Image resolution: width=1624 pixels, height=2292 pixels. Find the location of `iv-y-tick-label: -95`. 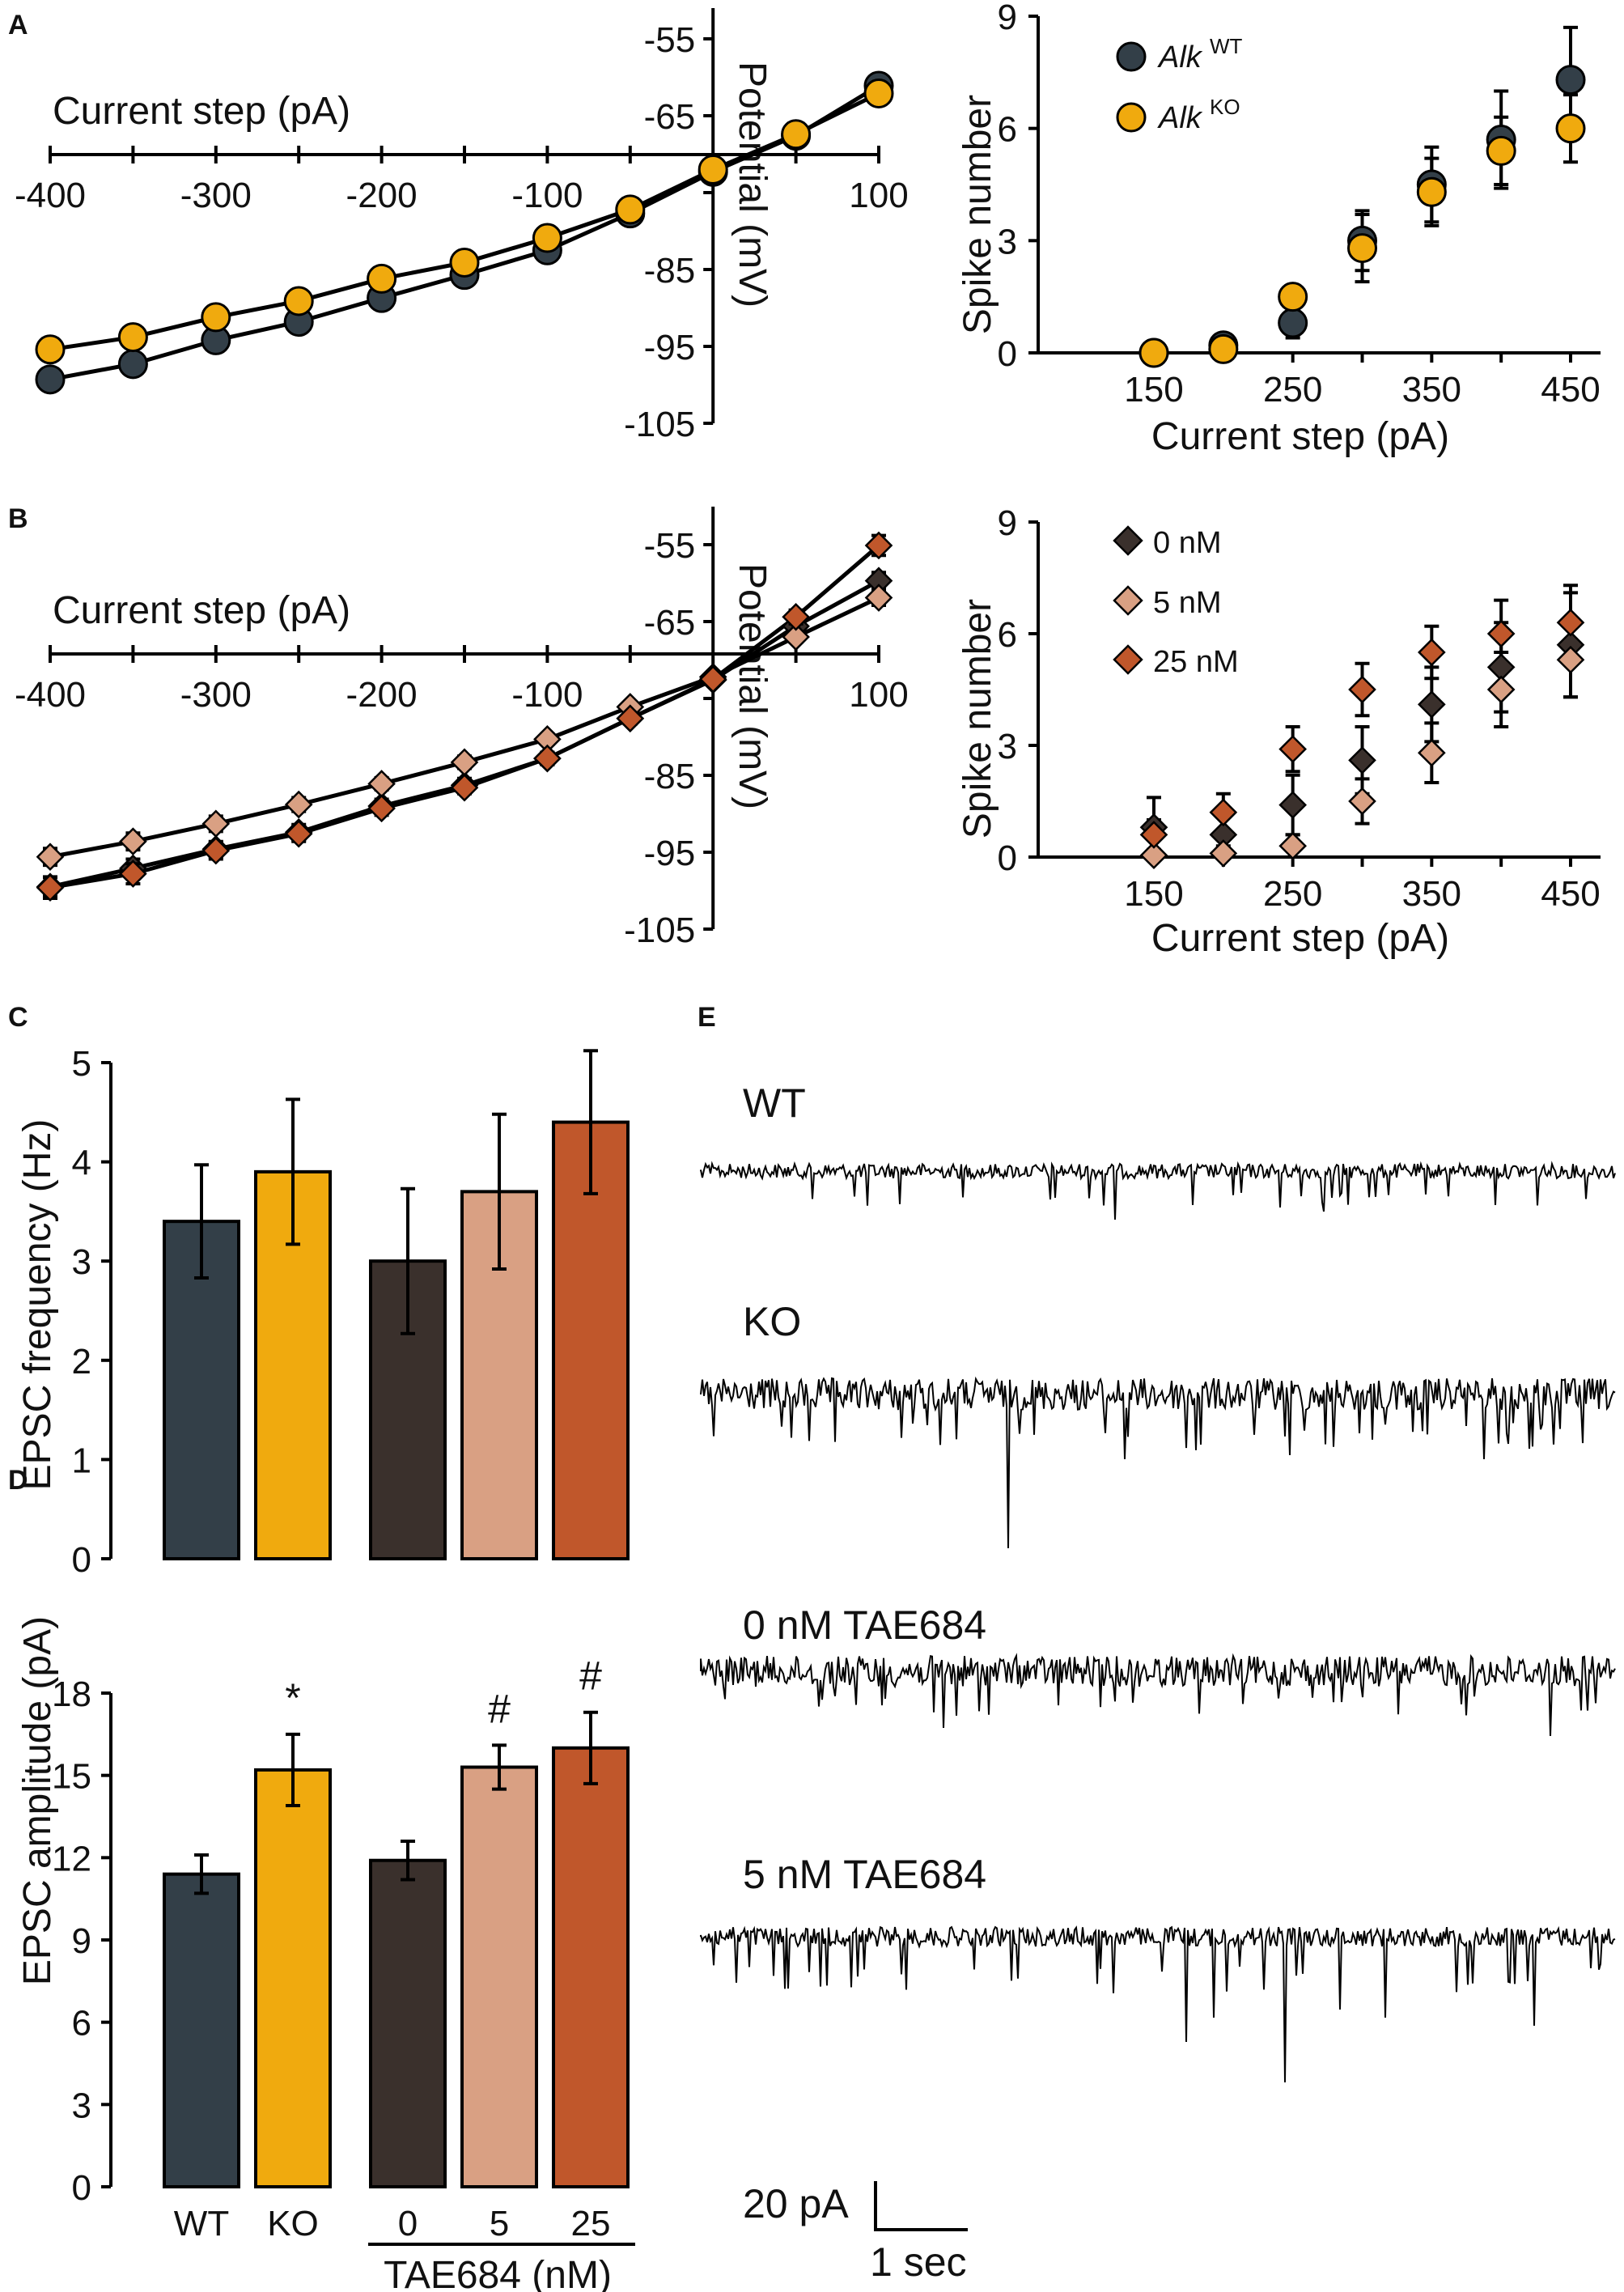

iv-y-tick-label: -95 is located at coordinates (670, 347).